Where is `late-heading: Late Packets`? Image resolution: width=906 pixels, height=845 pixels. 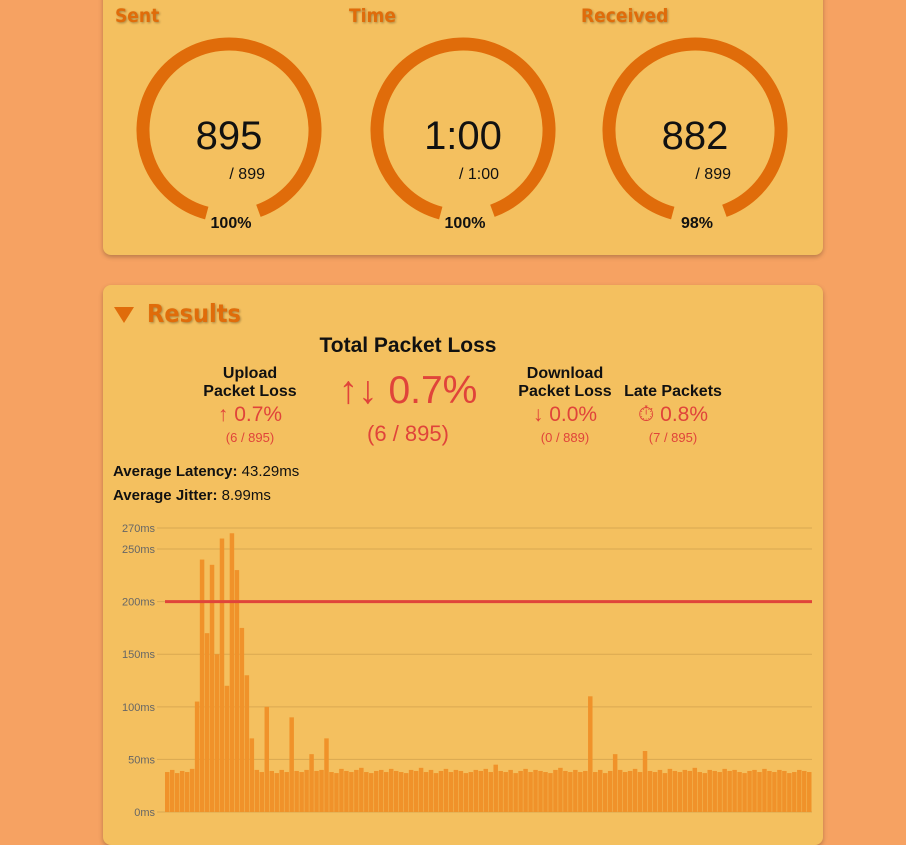
late-heading: Late Packets is located at coordinates (673, 391).